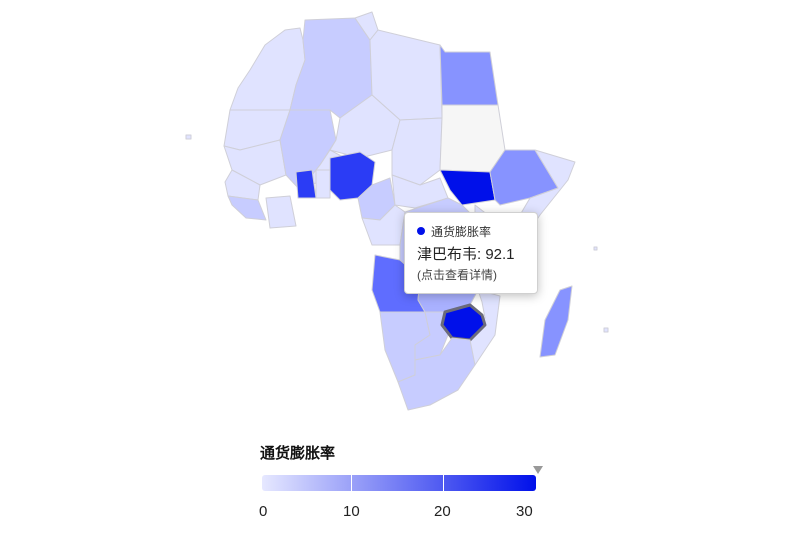 The width and height of the screenshot is (801, 540). I want to click on tooltip-series-row: 通货膨胀率, so click(472, 231).